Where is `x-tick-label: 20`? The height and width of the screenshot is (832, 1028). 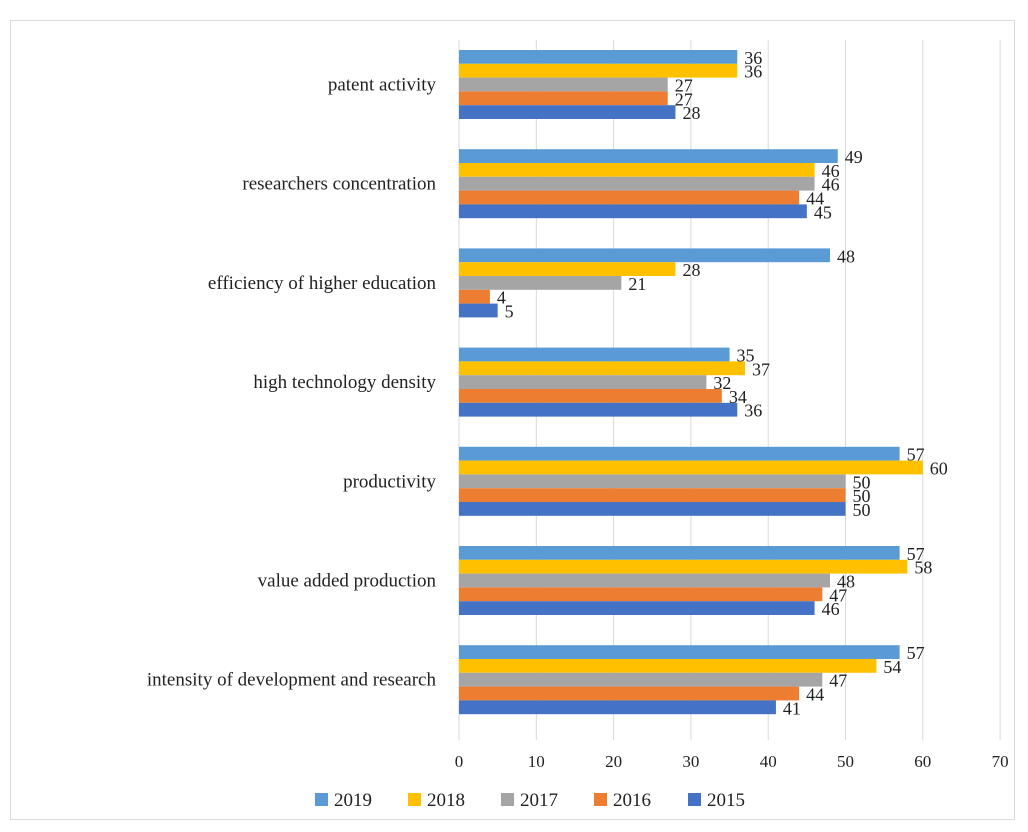 x-tick-label: 20 is located at coordinates (613, 761).